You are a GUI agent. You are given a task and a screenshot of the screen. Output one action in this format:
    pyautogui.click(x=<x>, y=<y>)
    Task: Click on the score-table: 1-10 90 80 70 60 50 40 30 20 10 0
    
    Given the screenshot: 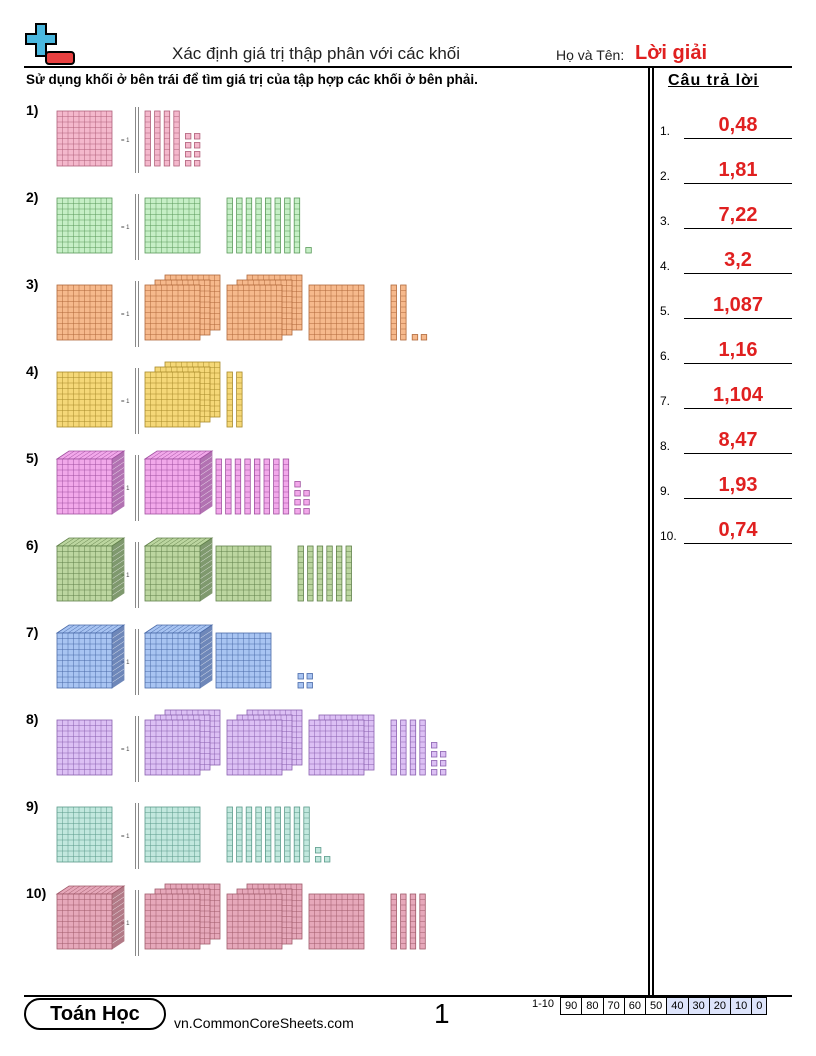 What is the action you would take?
    pyautogui.click(x=650, y=1006)
    